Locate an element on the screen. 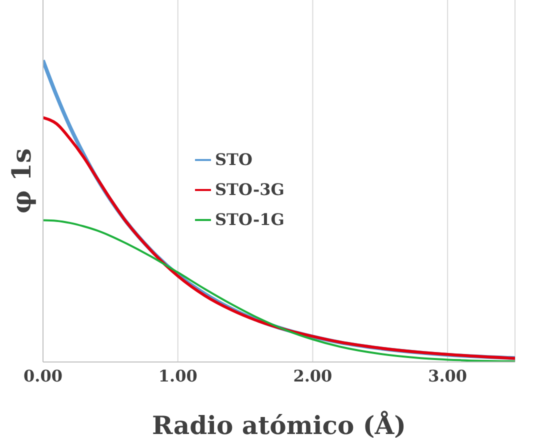  x-tick-label: 3.00 is located at coordinates (448, 376).